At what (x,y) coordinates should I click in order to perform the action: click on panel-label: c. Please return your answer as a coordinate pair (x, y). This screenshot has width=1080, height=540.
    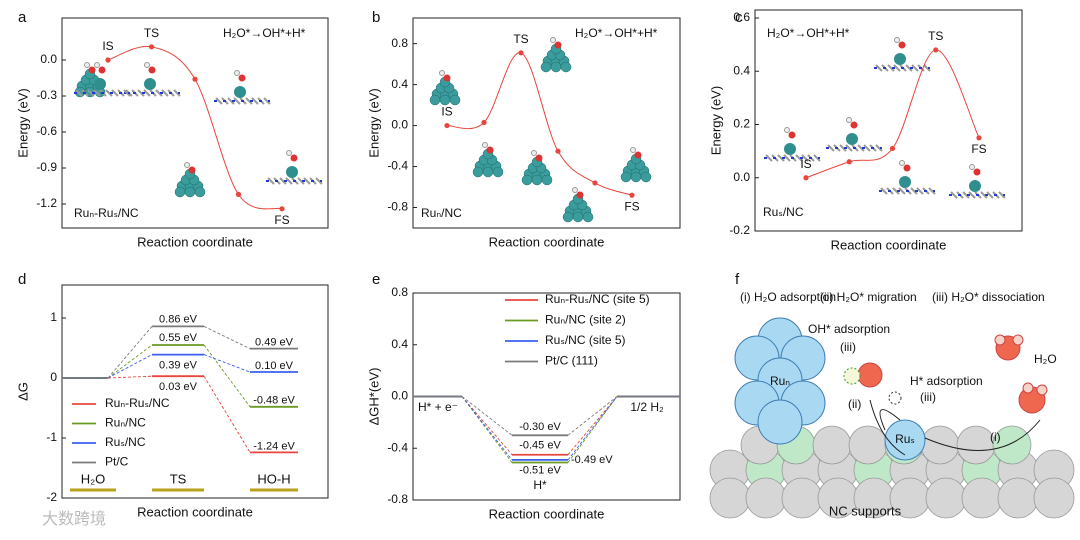
    Looking at the image, I should click on (739, 17).